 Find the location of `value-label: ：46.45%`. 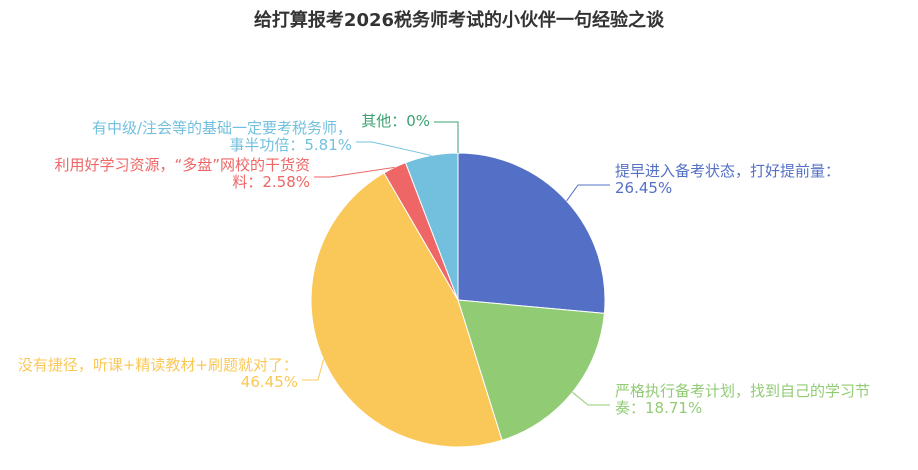

value-label: ：46.45% is located at coordinates (269, 373).